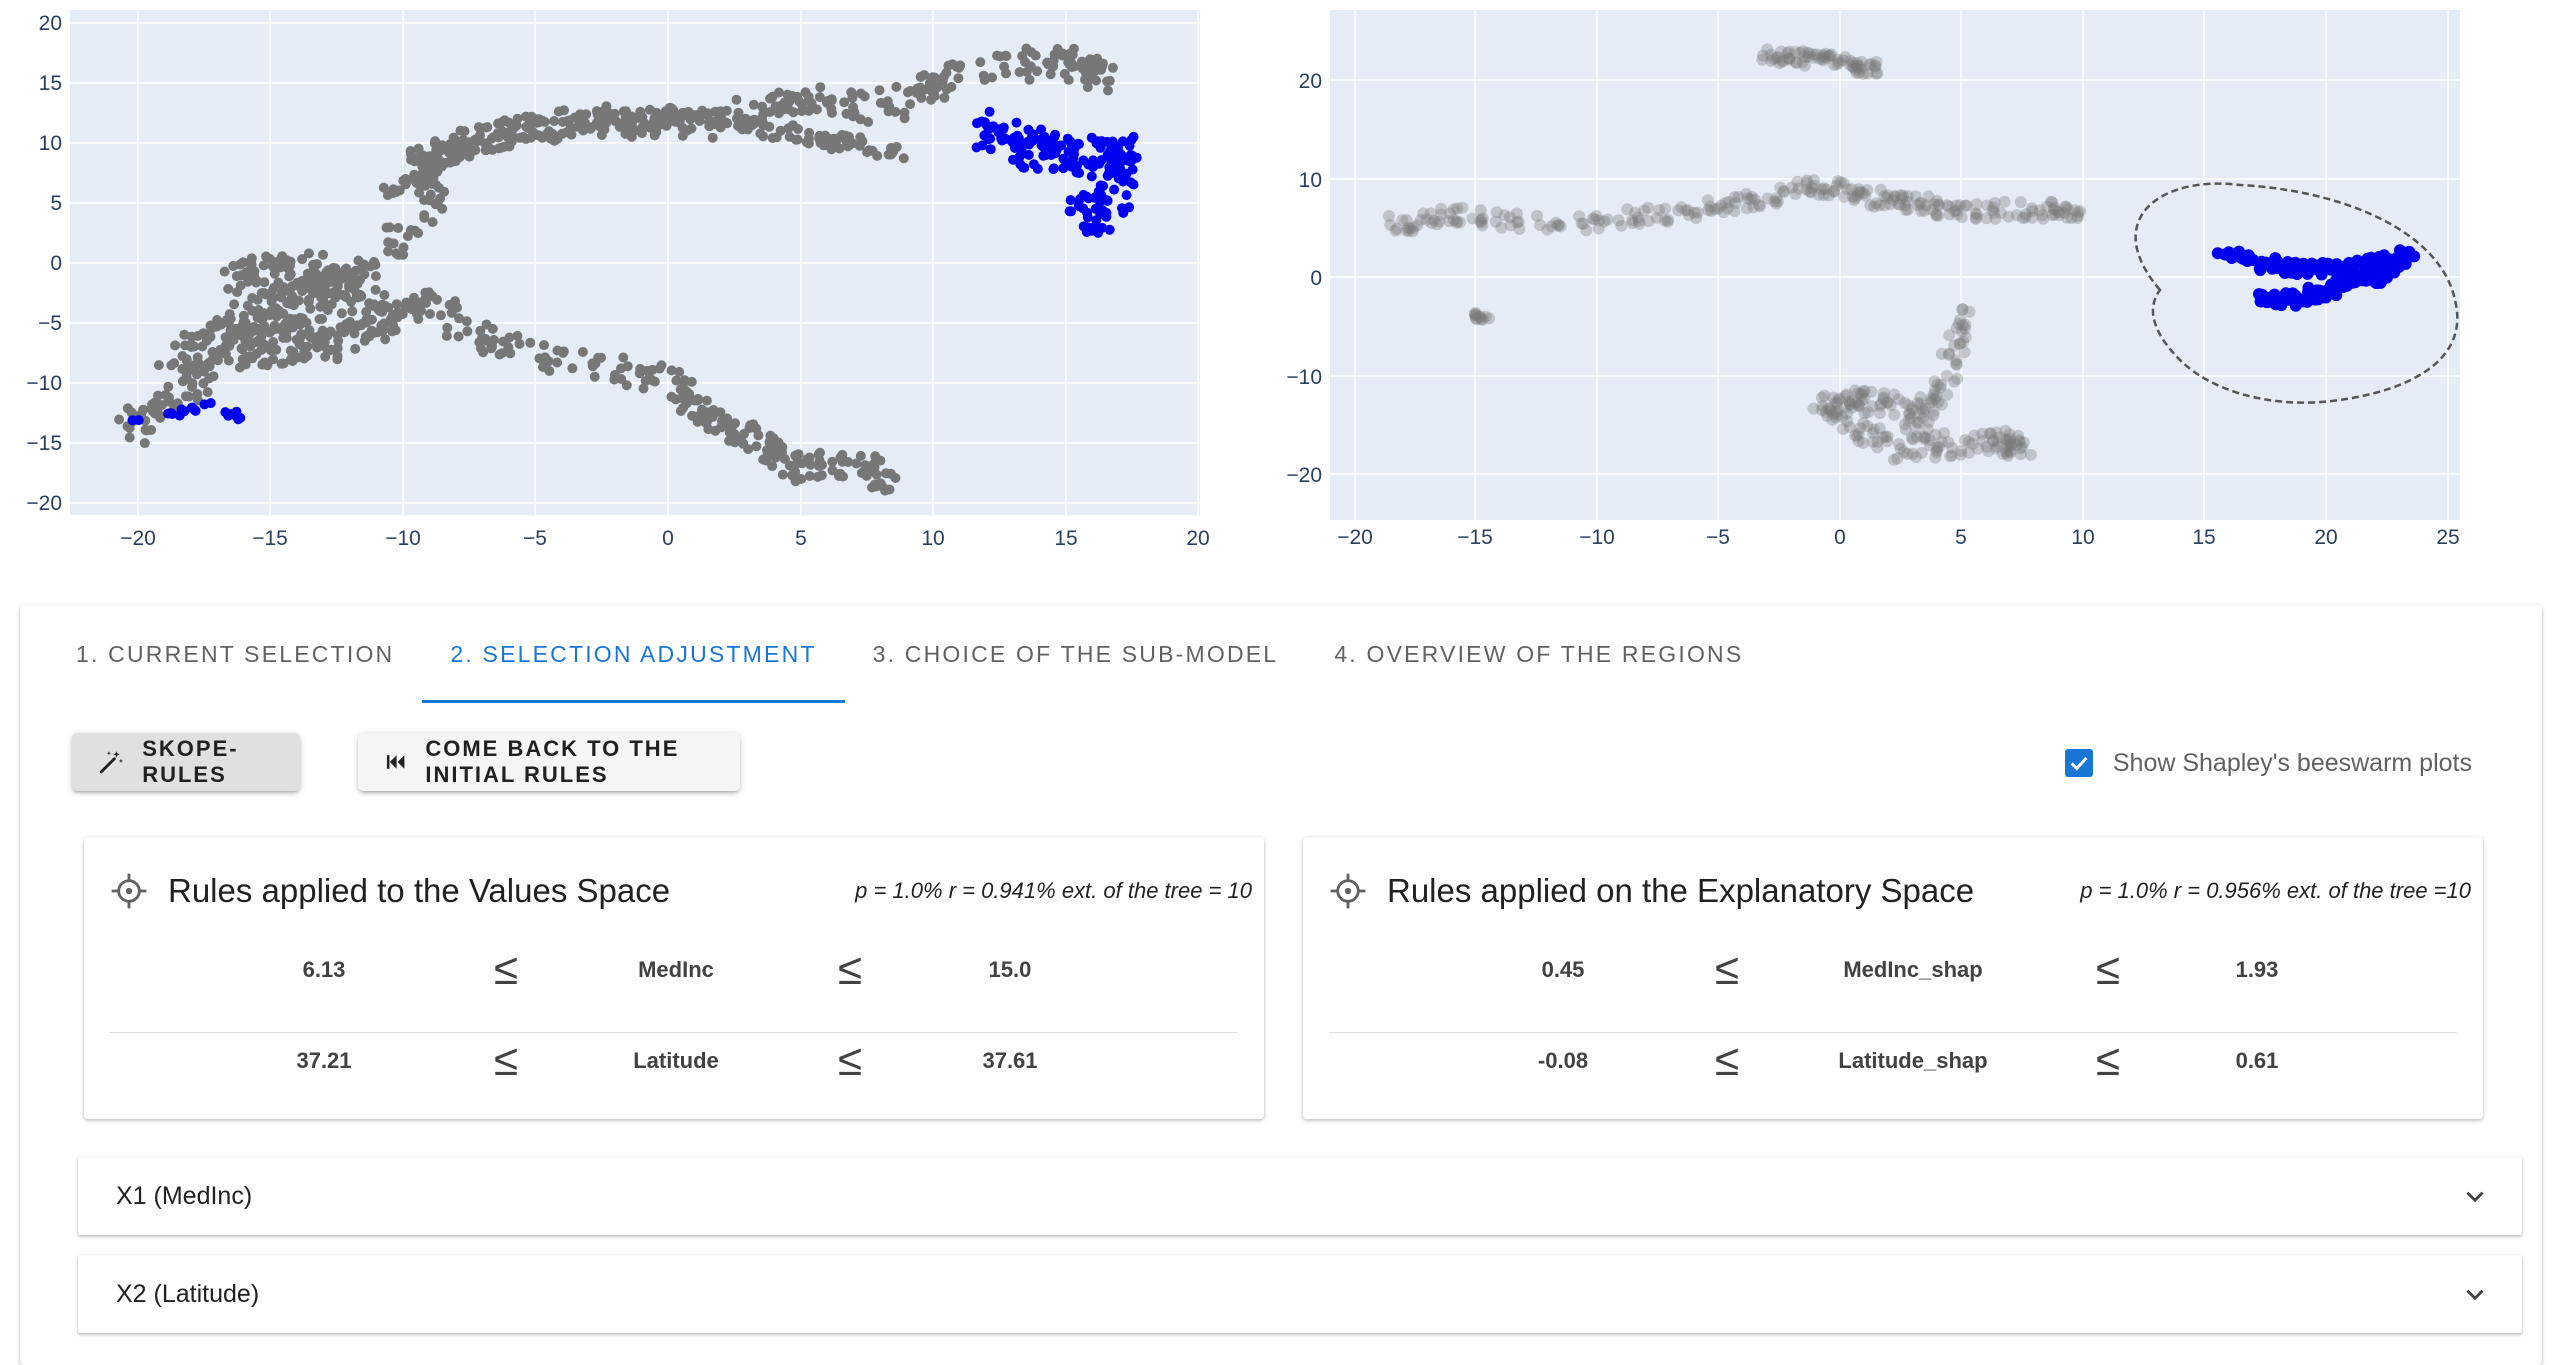 The height and width of the screenshot is (1365, 2560). What do you see at coordinates (633, 654) in the screenshot?
I see `tab-selection-adjustment: 2. Selection adjustment` at bounding box center [633, 654].